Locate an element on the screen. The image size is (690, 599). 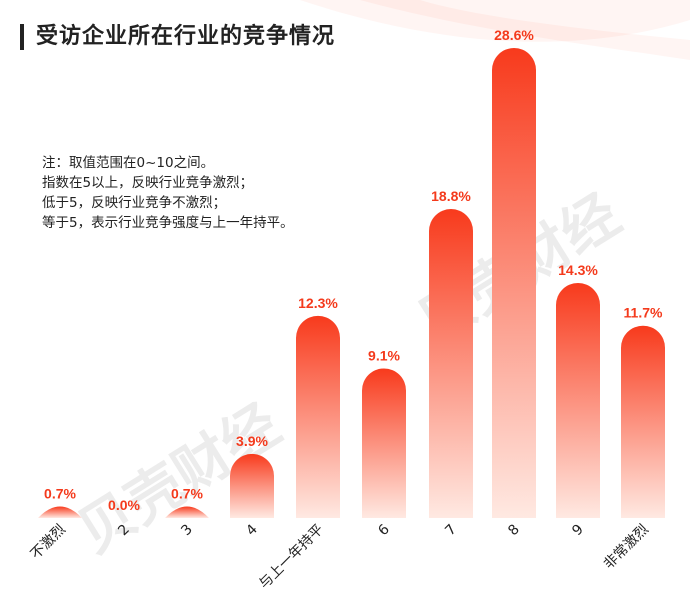
category-label: 4 is located at coordinates (252, 530).